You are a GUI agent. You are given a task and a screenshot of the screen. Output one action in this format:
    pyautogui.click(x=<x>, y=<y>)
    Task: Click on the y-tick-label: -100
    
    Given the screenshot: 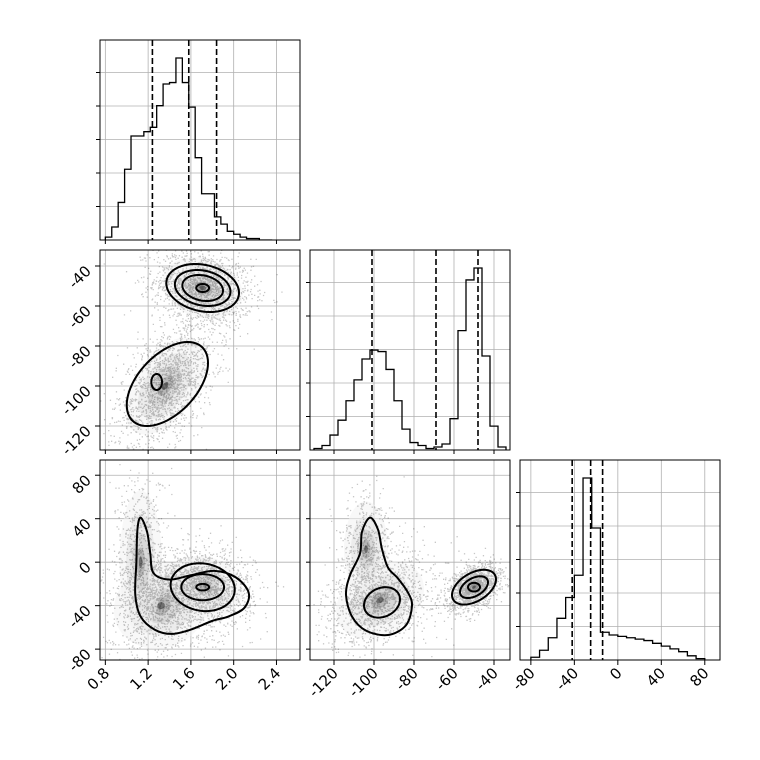 What is the action you would take?
    pyautogui.click(x=76, y=400)
    